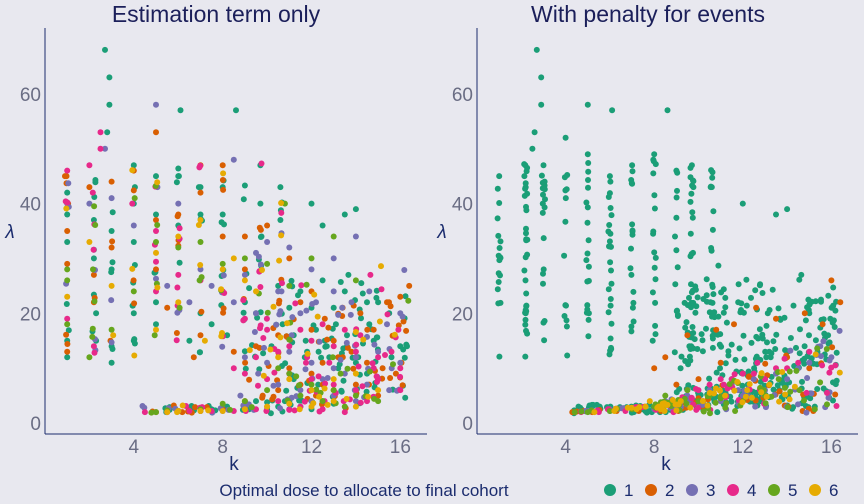 This screenshot has width=864, height=504. I want to click on x-tick-label: 8, so click(654, 447).